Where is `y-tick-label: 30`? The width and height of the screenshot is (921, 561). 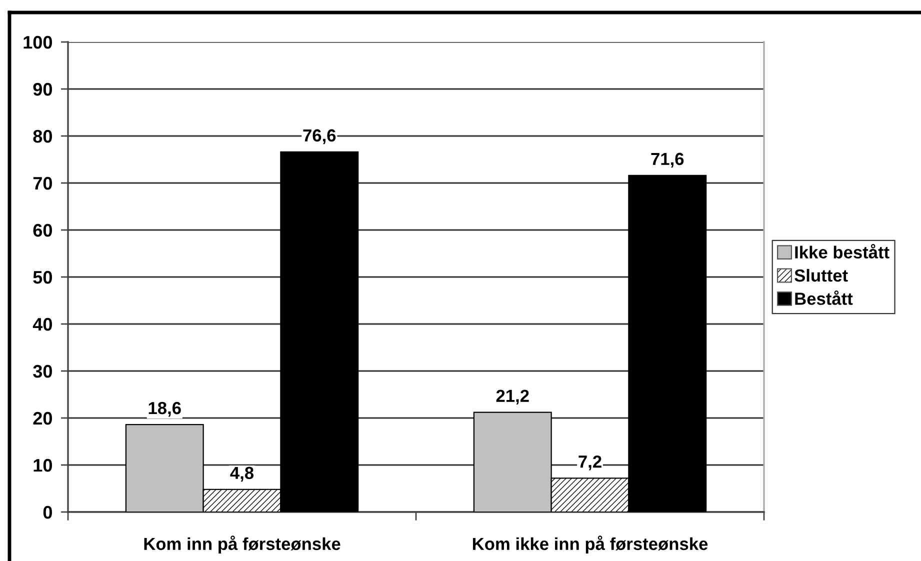 y-tick-label: 30 is located at coordinates (42, 371).